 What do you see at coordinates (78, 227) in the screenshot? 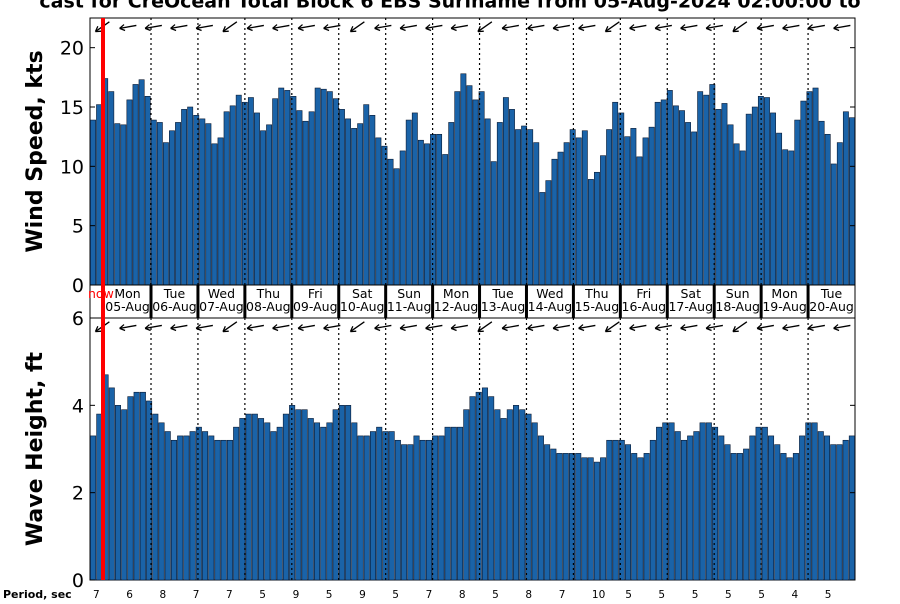
I see `y-tick-label: 5` at bounding box center [78, 227].